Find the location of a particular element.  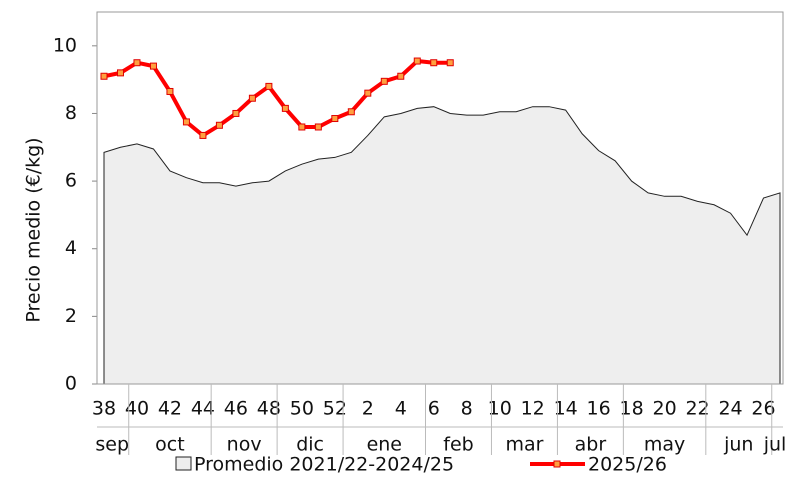

y-tick-label: 0 is located at coordinates (71, 384).